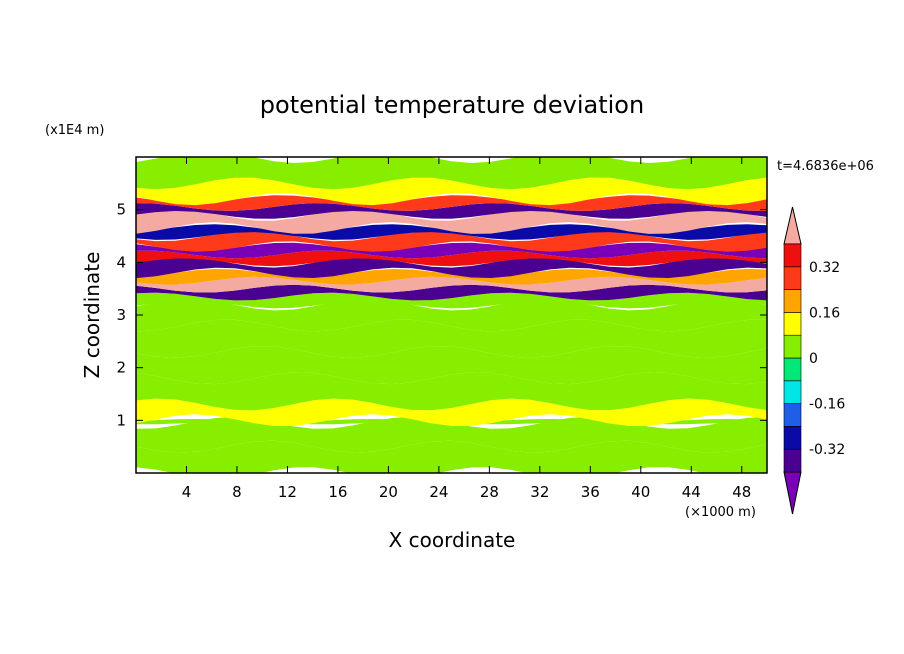 Image resolution: width=904 pixels, height=654 pixels. Describe the element at coordinates (121, 262) in the screenshot. I see `y-tick-label: 4` at that location.